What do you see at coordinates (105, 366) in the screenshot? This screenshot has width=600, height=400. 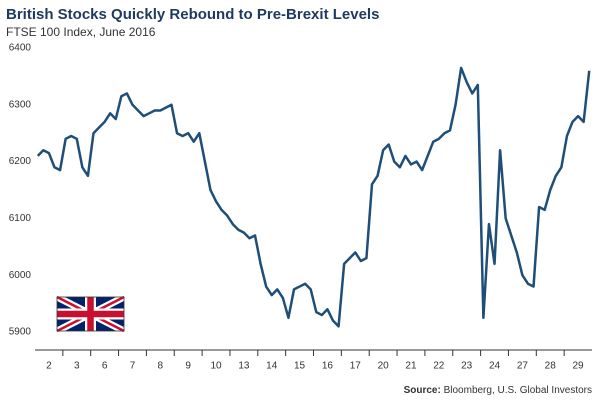 I see `x-tick-label: 6` at bounding box center [105, 366].